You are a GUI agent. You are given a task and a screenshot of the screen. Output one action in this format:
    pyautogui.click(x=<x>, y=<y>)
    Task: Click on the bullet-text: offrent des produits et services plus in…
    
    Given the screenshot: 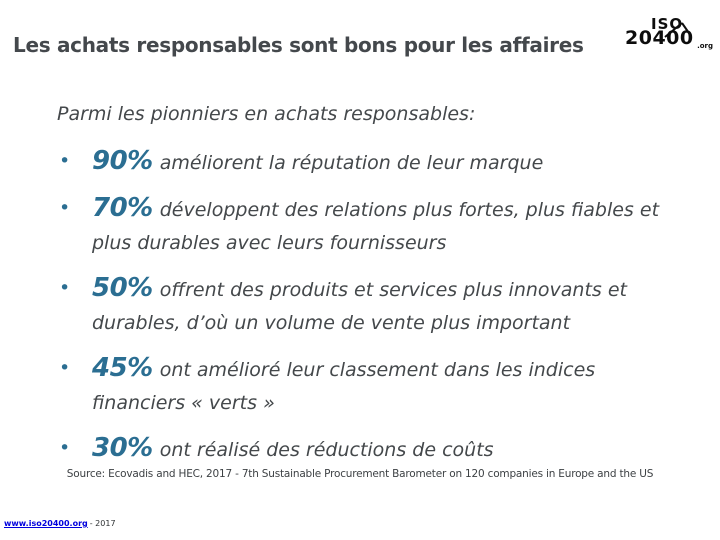 What is the action you would take?
    pyautogui.click(x=359, y=306)
    